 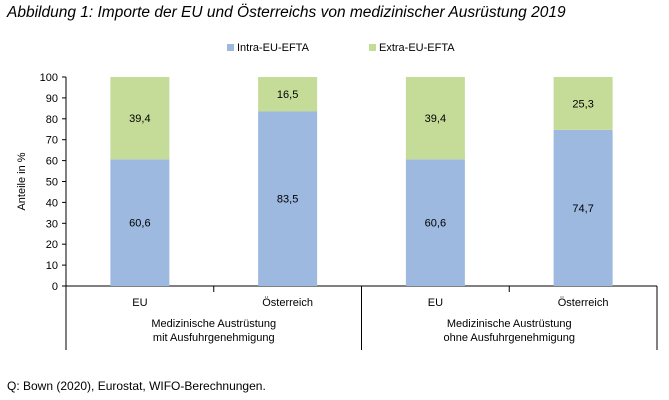 What do you see at coordinates (49, 78) in the screenshot?
I see `y-tick-label: 100` at bounding box center [49, 78].